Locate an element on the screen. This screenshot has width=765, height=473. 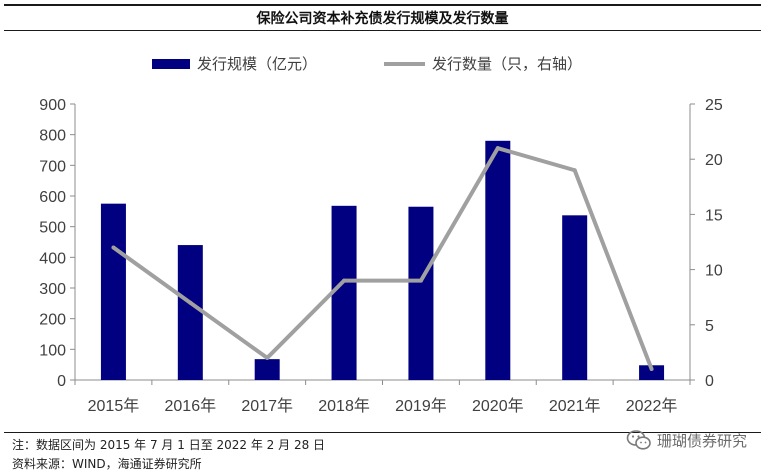
y-right-tick-label: 15 is located at coordinates (714, 215).